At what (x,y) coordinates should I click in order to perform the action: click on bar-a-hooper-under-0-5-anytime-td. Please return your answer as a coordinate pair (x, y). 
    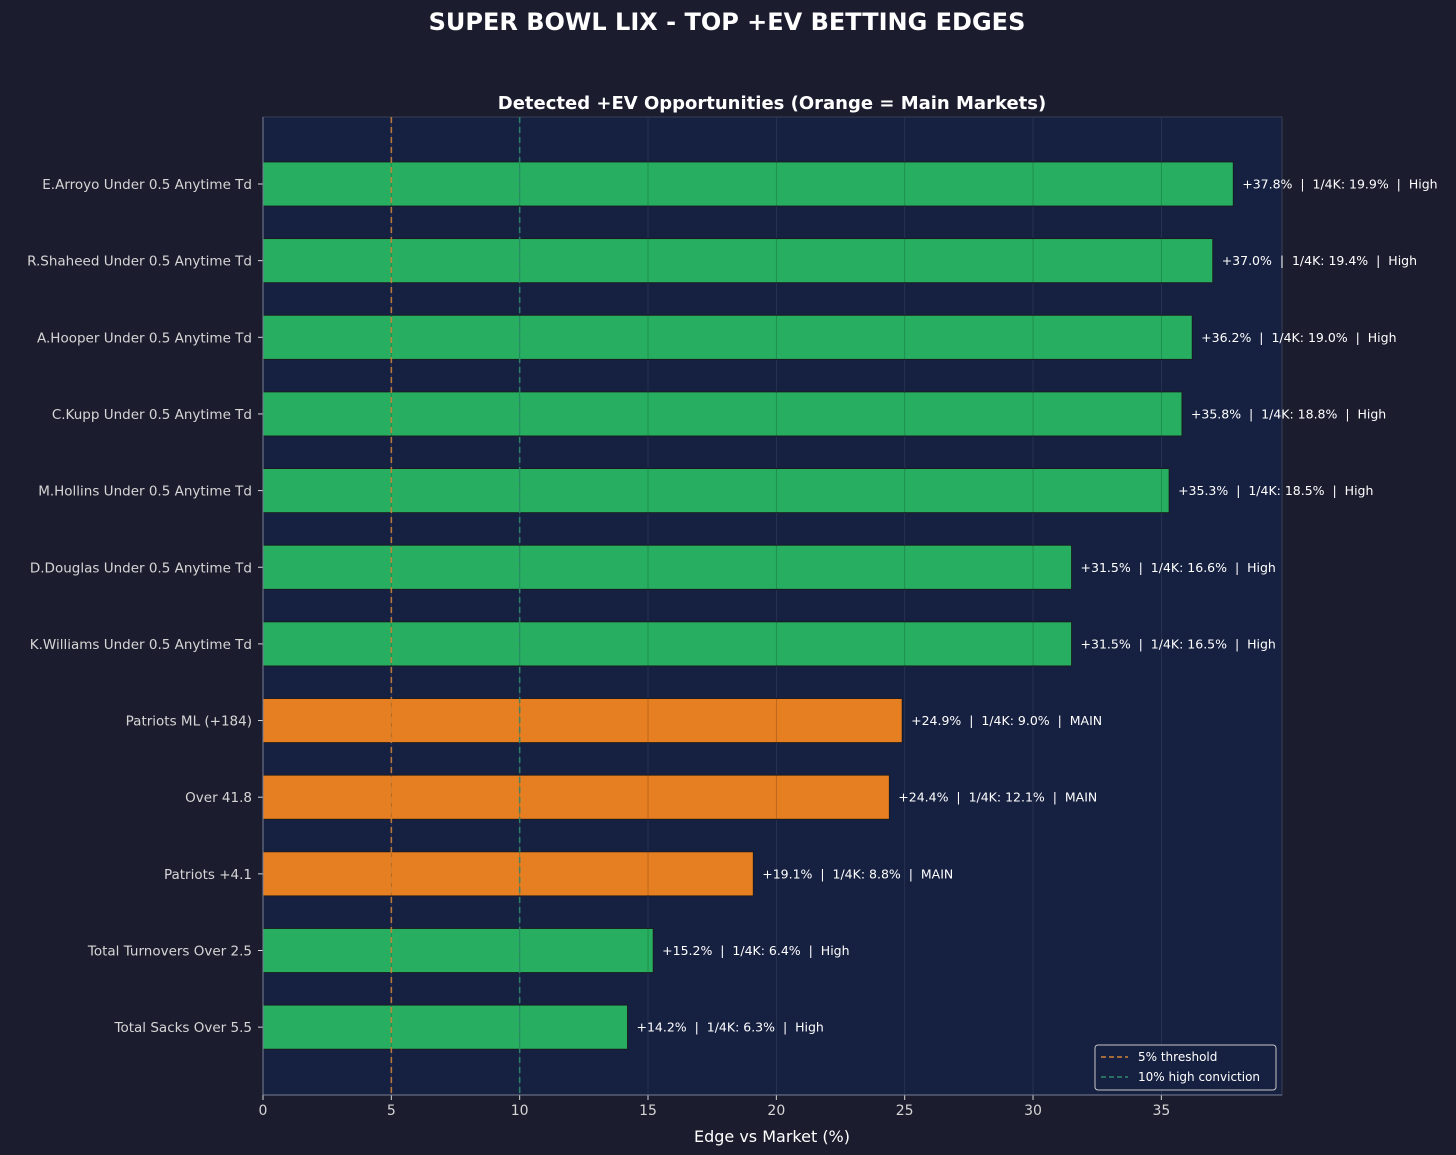
    Looking at the image, I should click on (727, 337).